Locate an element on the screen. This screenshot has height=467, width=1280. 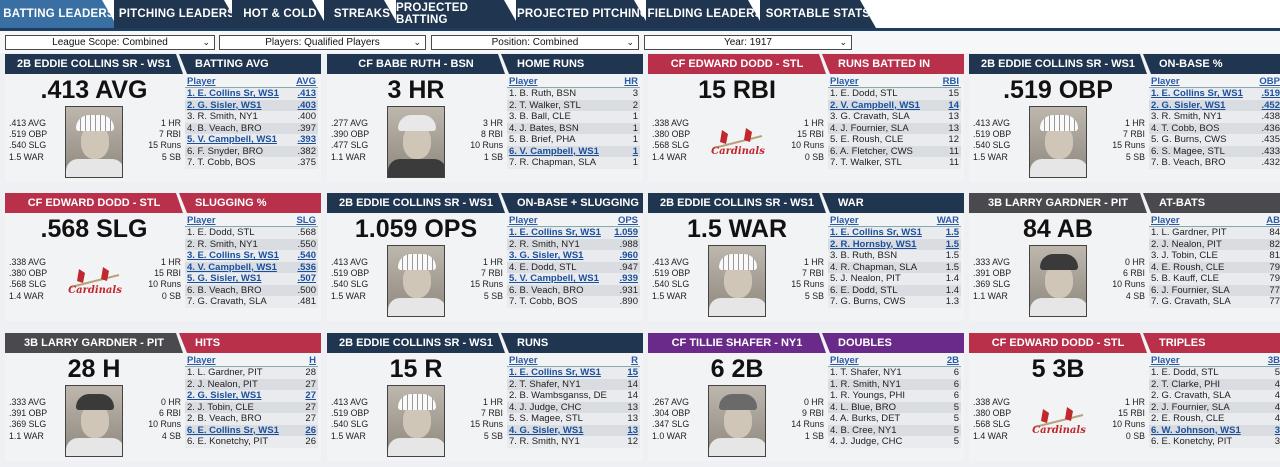
leader-row: 1. E. Collins Sr, WS1 1.059 is located at coordinates (573, 233).